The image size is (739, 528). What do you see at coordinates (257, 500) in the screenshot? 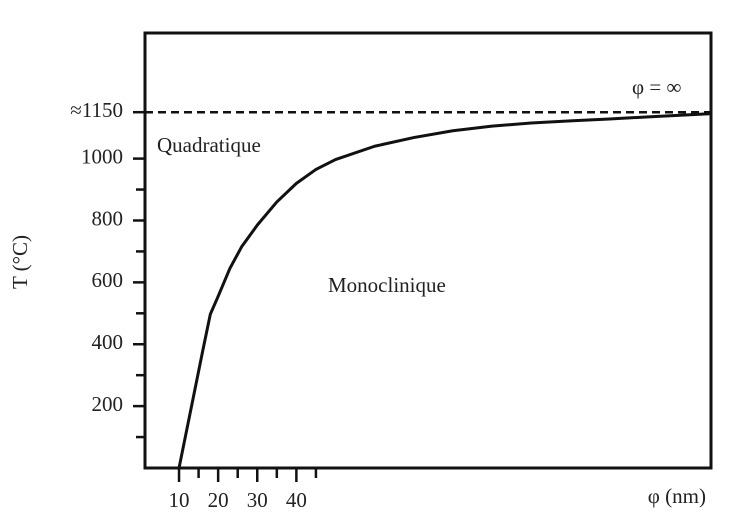
I see `x-tick-label: 30` at bounding box center [257, 500].